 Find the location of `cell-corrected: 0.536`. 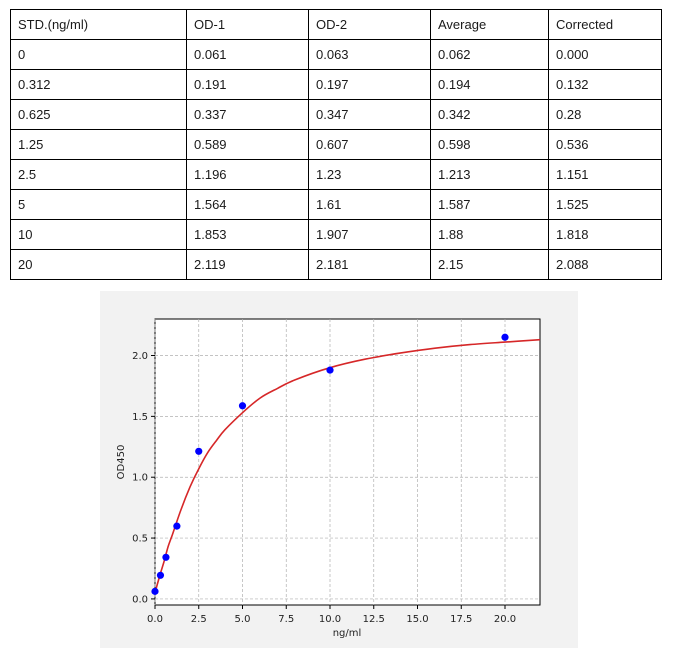

cell-corrected: 0.536 is located at coordinates (605, 144).